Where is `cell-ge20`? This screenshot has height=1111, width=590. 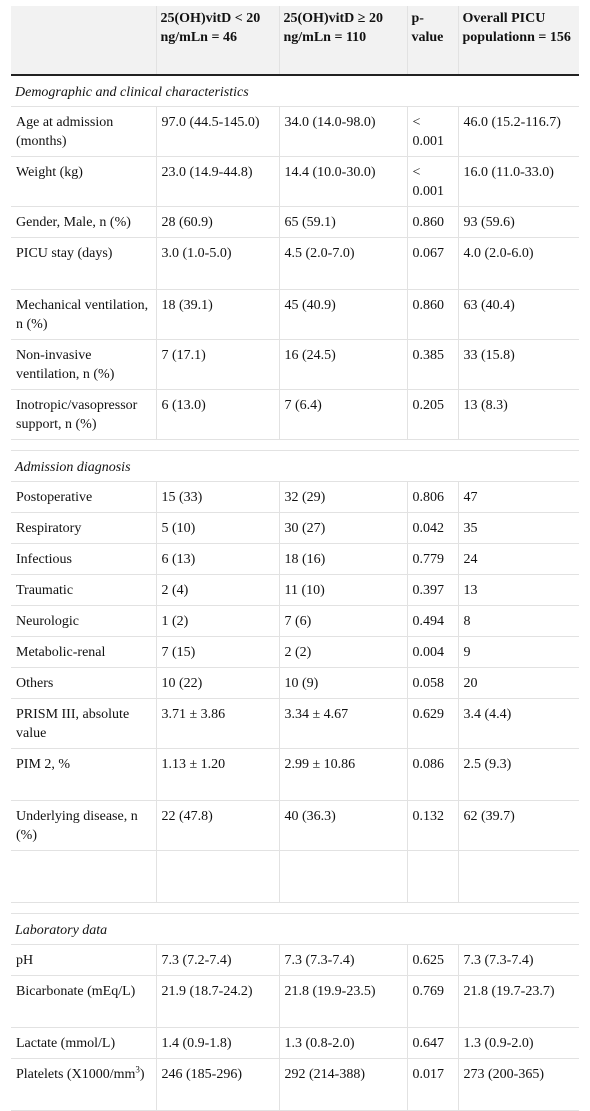 cell-ge20 is located at coordinates (342, 876).